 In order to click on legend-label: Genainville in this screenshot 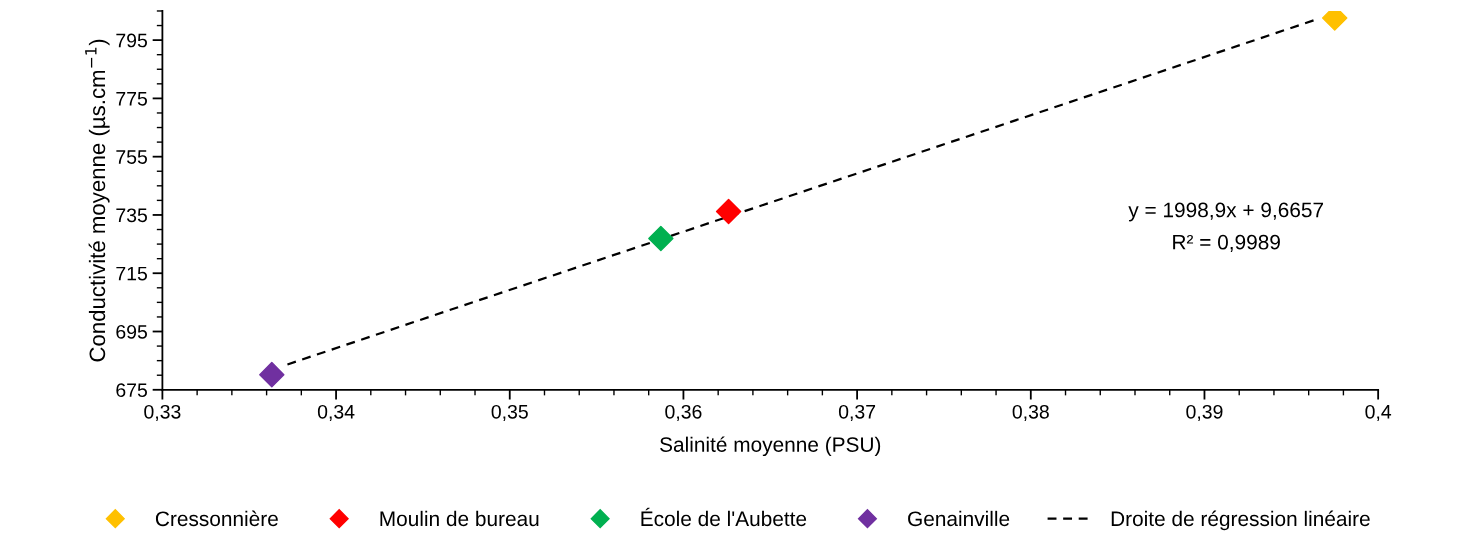, I will do `click(959, 518)`.